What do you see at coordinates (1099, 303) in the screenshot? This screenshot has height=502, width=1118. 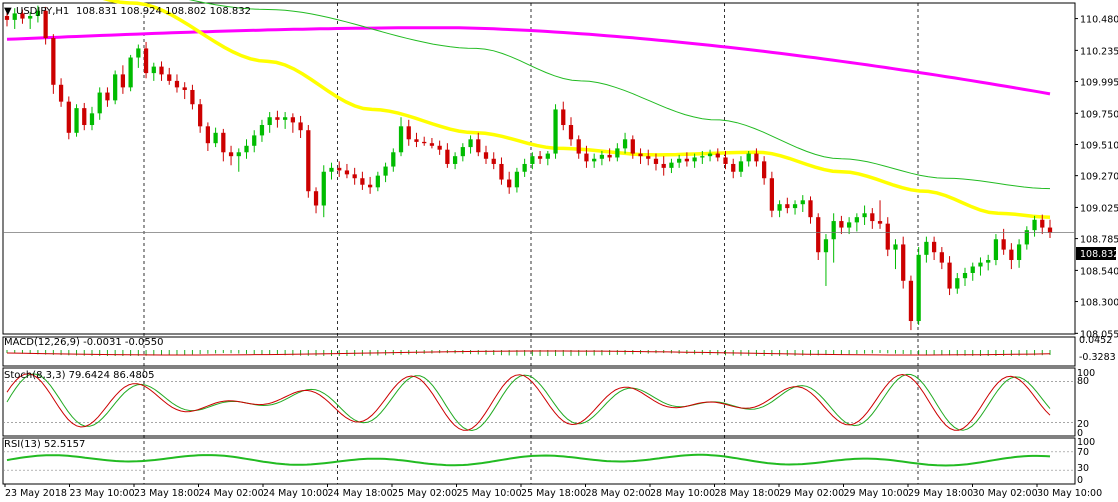 I see `y-tick-label: 108.300` at bounding box center [1099, 303].